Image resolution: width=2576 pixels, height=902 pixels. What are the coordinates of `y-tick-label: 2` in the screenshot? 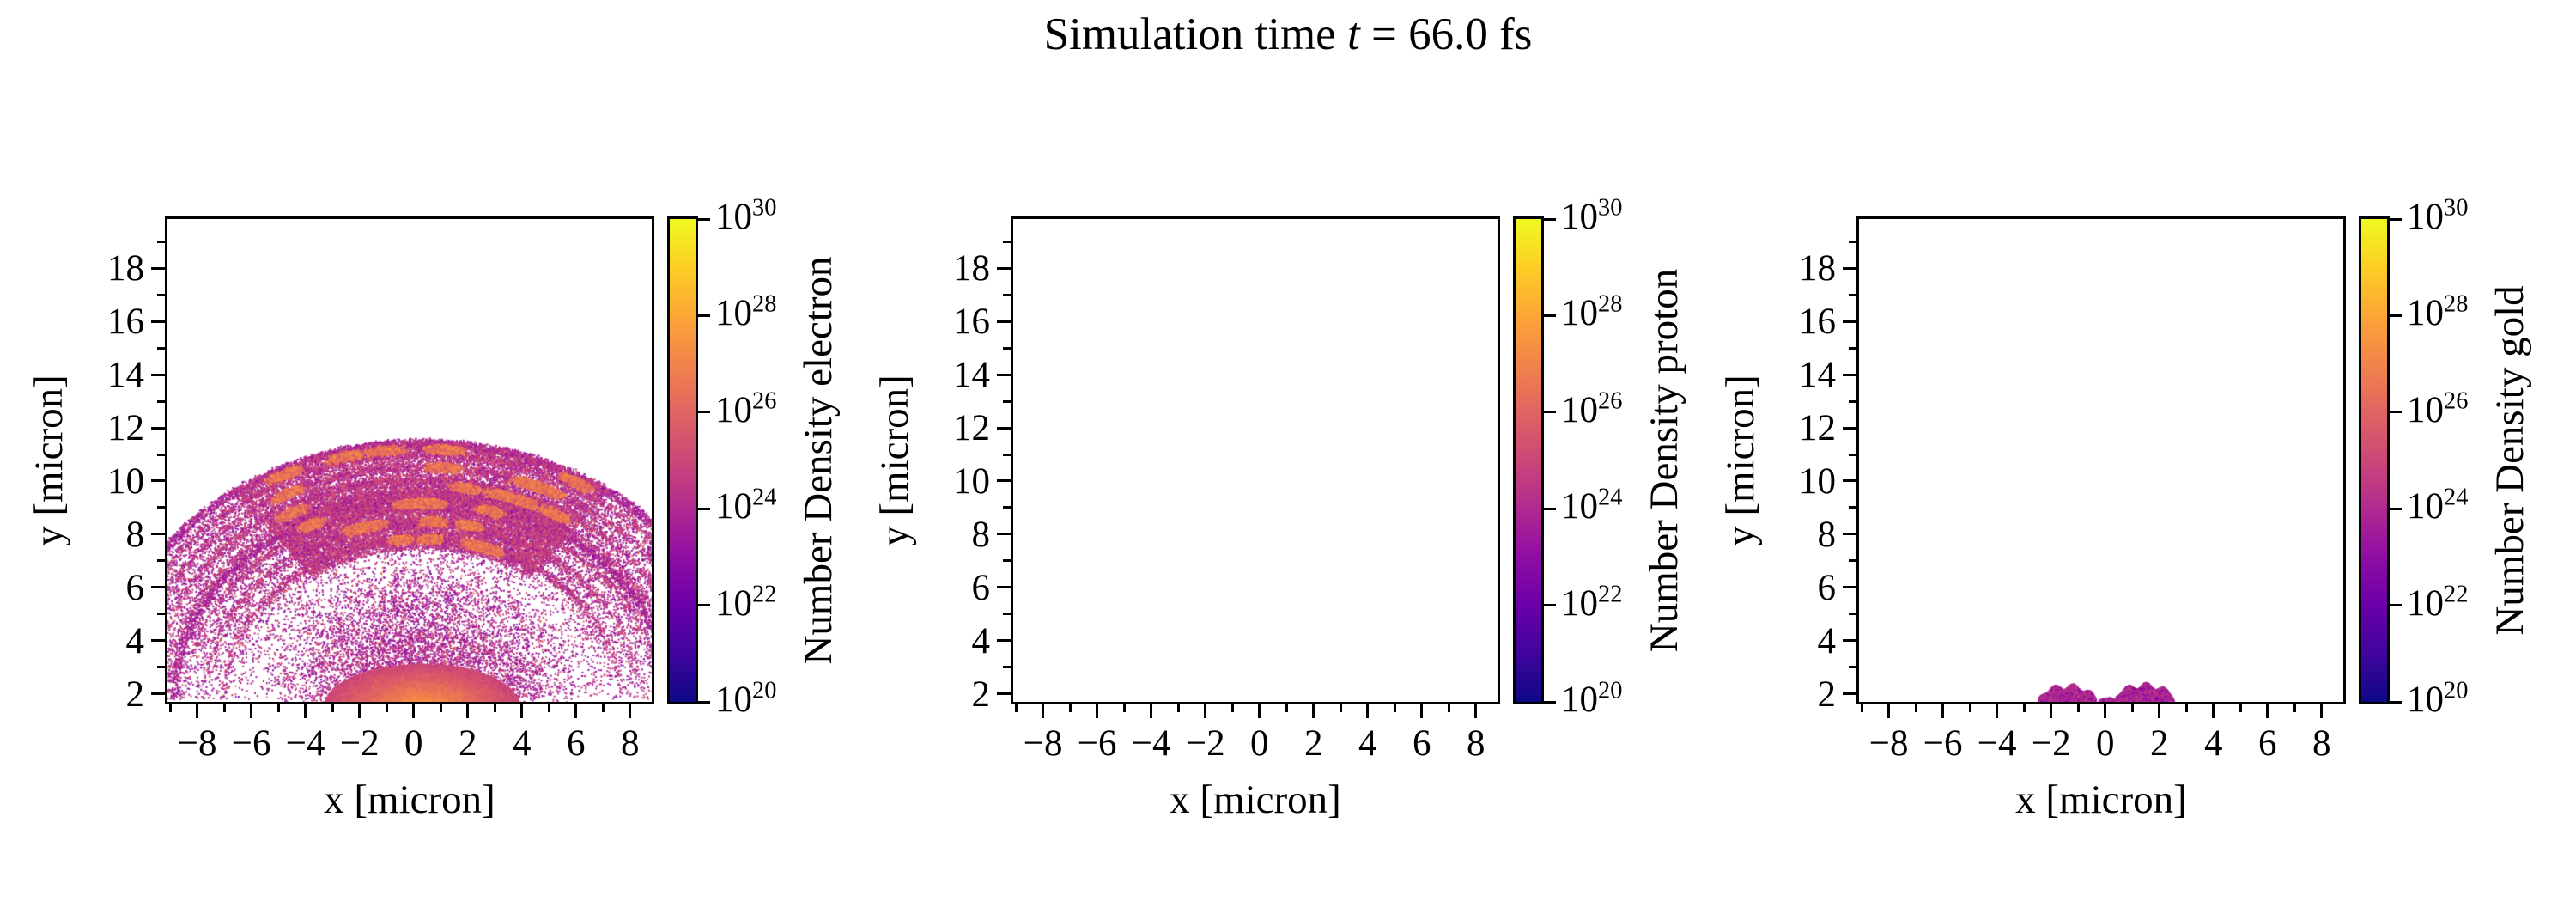 It's located at (135, 694).